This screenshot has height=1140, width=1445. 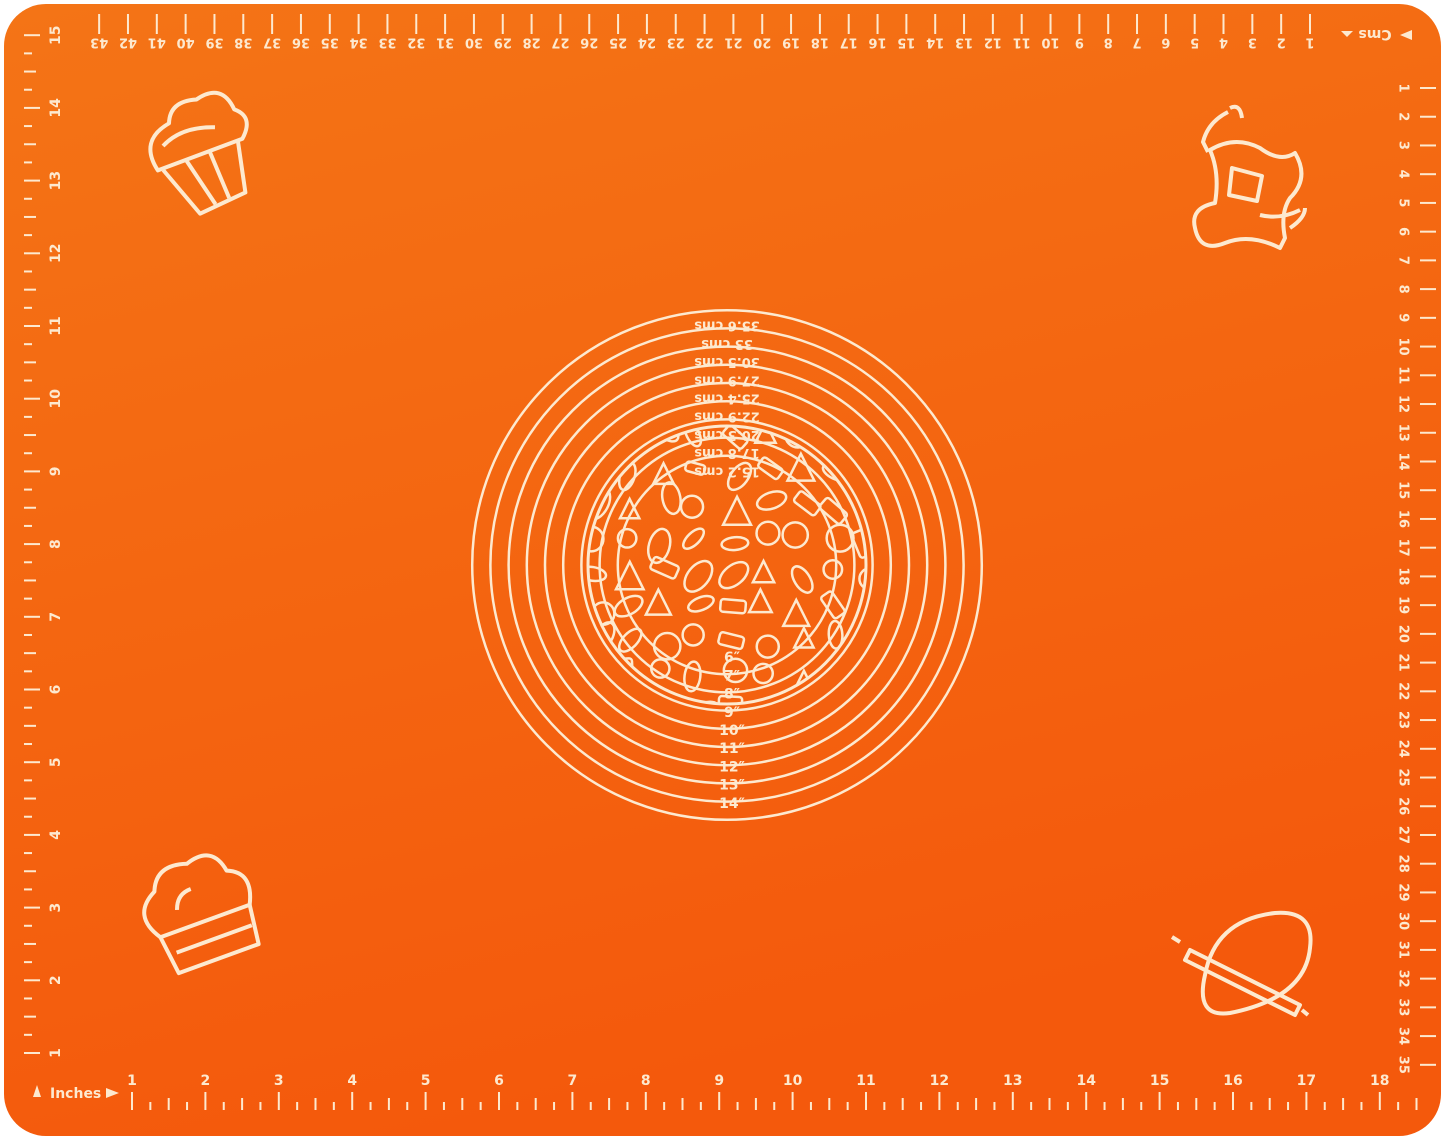 I want to click on bottom-inch-label: 16, so click(x=1232, y=1081).